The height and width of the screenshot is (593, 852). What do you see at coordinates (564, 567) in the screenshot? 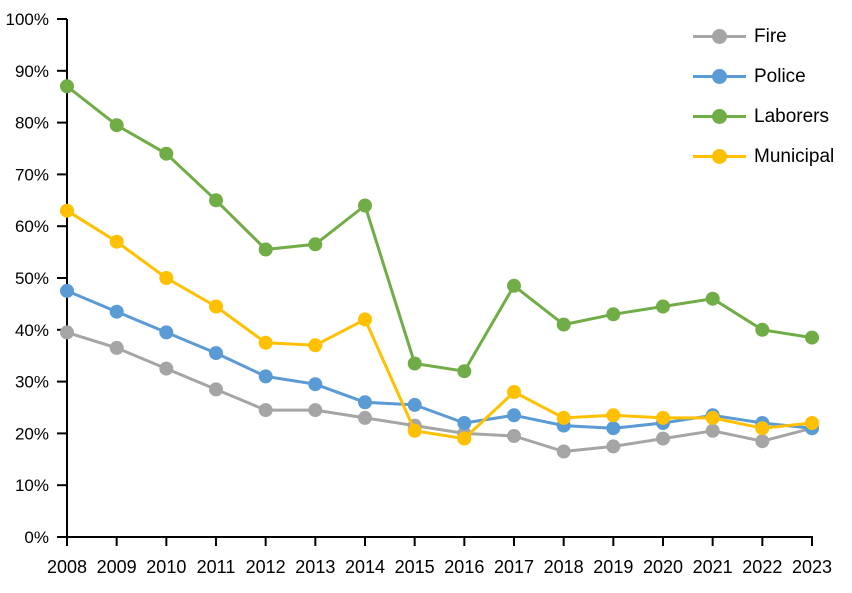
I see `x-tick-label: 2018` at bounding box center [564, 567].